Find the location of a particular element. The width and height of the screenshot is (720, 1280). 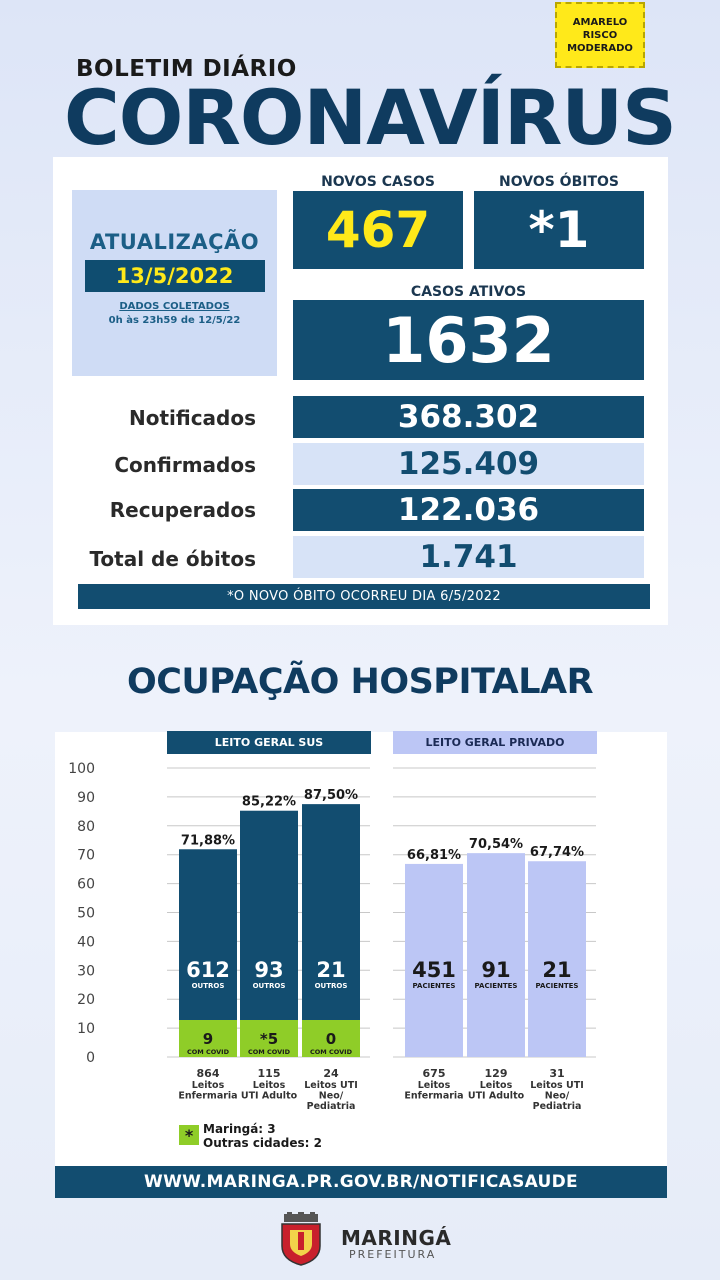

bar-others-value: 93 is located at coordinates (268, 970).